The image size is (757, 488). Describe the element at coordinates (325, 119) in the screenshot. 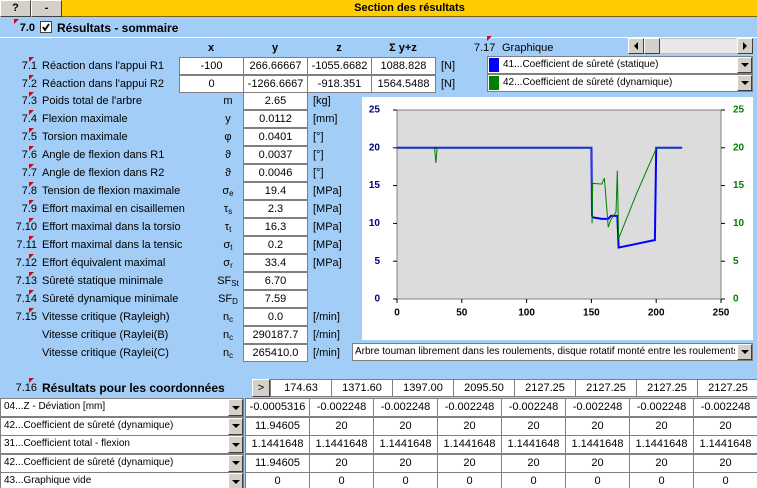

I see `unit: [mm]` at that location.